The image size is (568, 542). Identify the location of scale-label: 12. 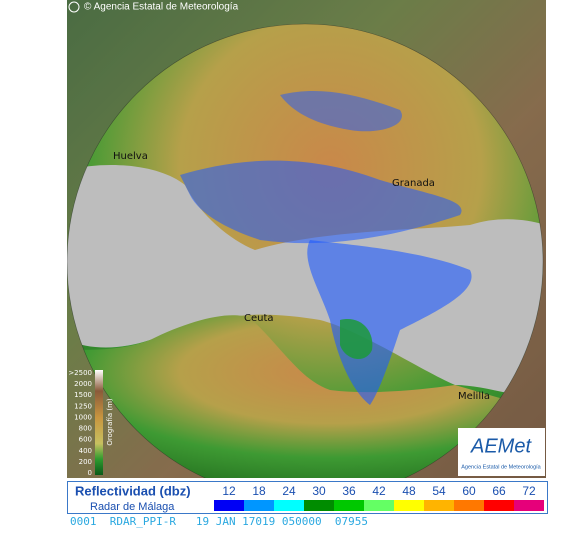
(229, 491).